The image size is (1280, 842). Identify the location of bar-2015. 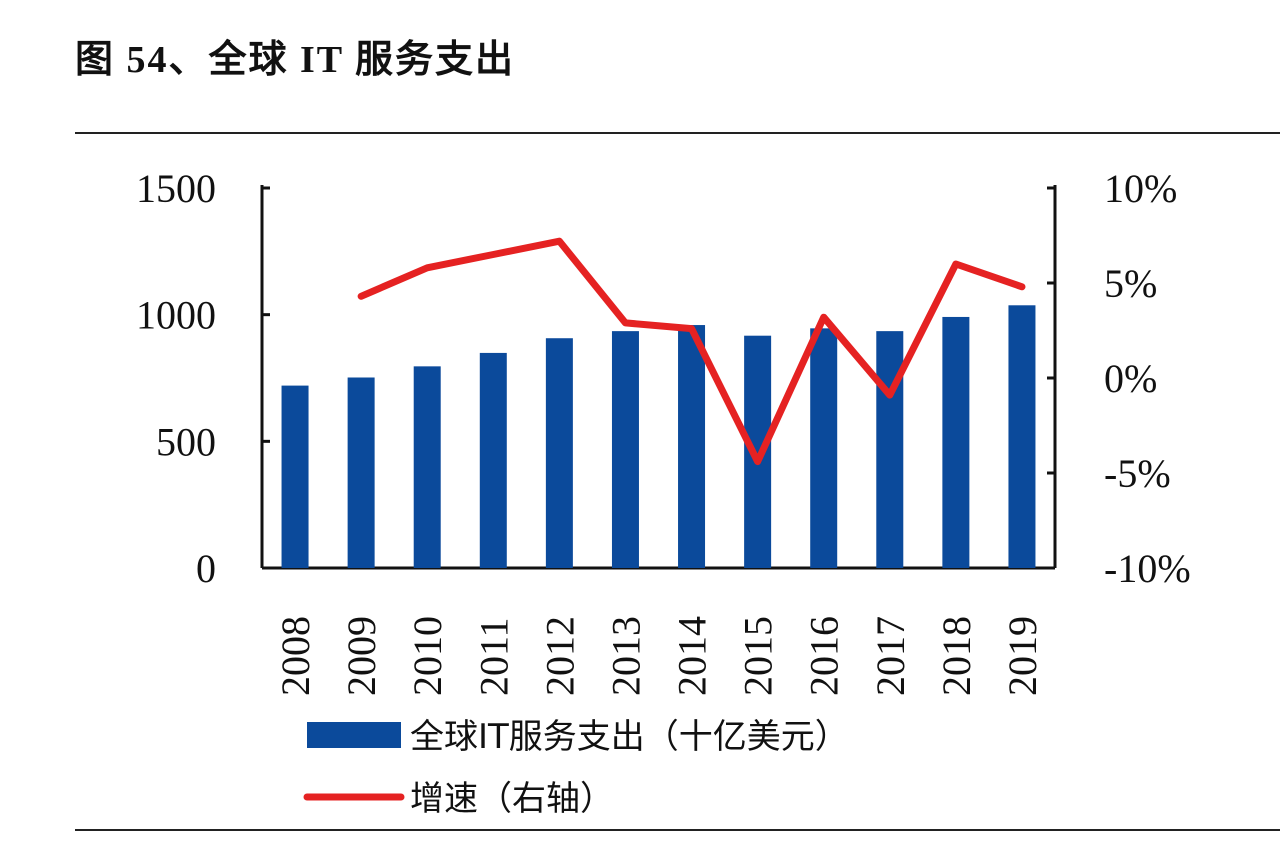
(758, 451).